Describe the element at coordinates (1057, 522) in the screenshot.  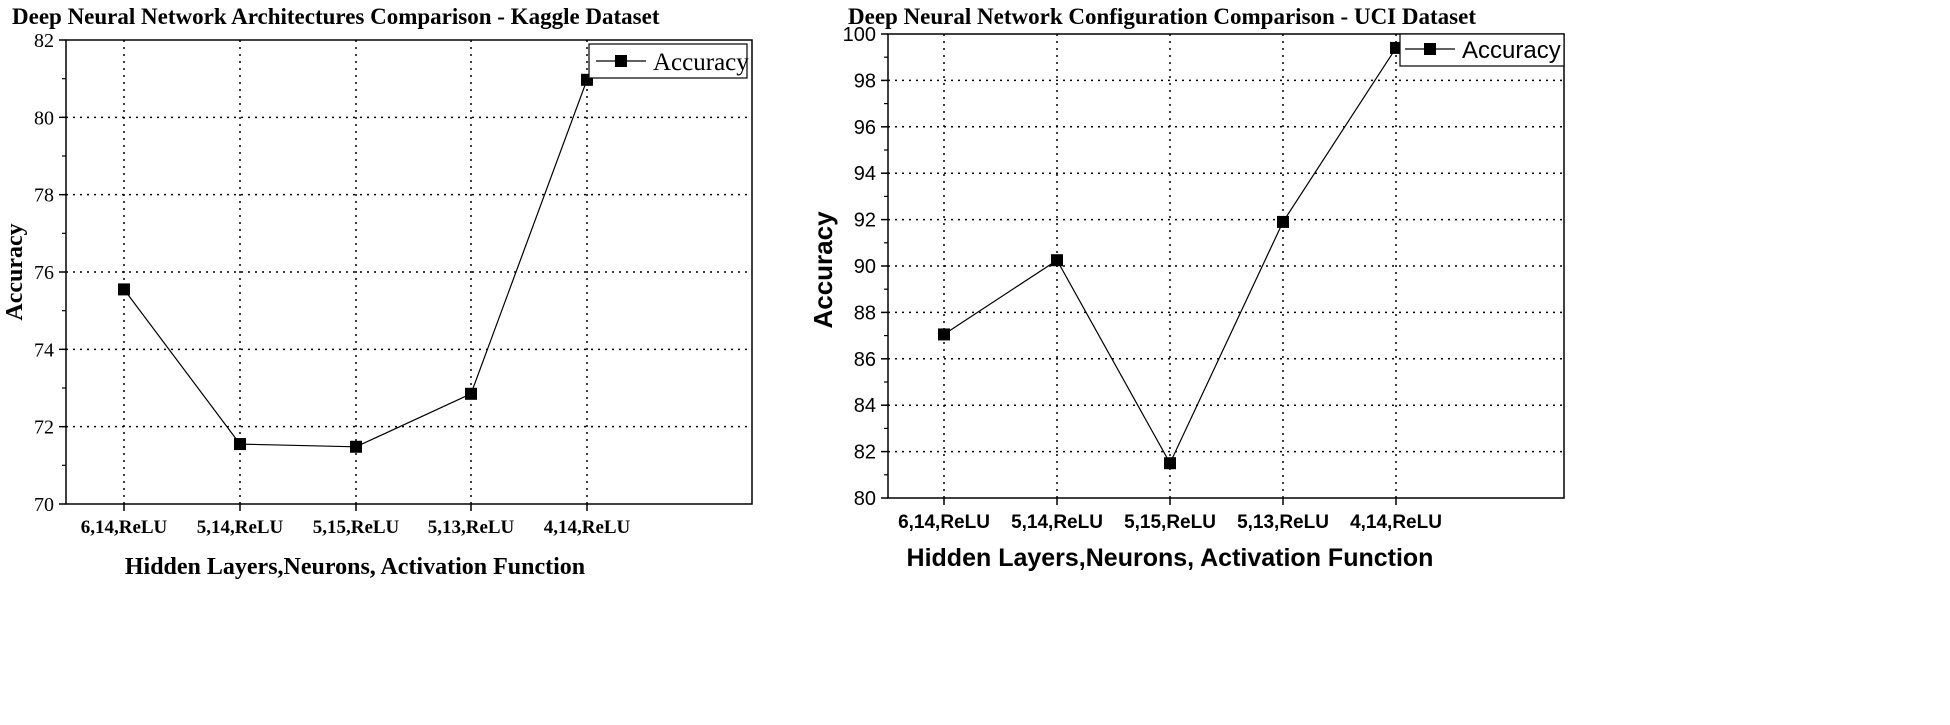
I see `uci-x-tick-label: 5,14,ReLU` at that location.